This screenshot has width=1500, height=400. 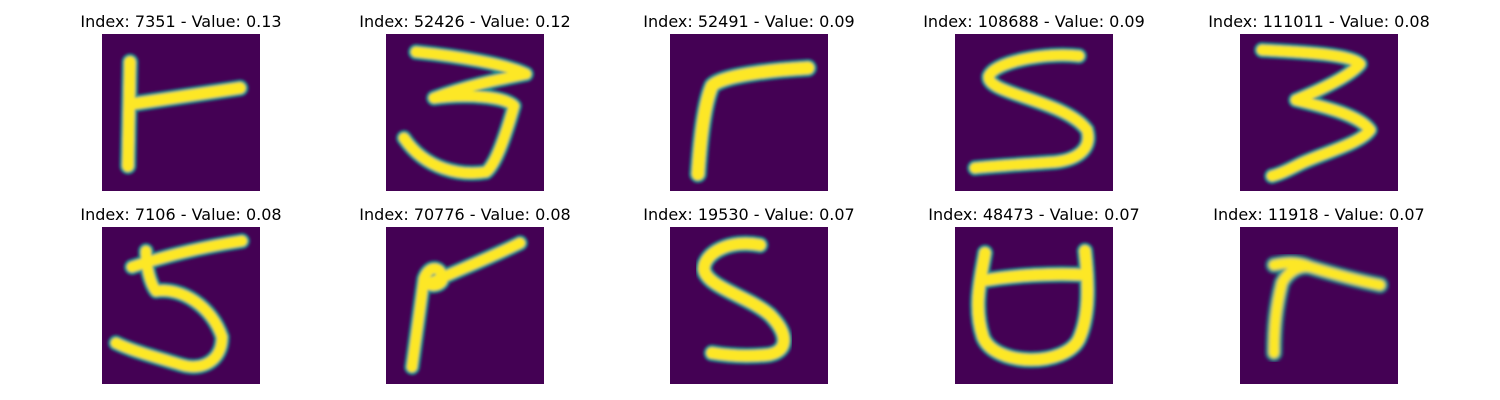 What do you see at coordinates (1034, 21) in the screenshot?
I see `panel-title: Index: 108688 - Value: 0.09` at bounding box center [1034, 21].